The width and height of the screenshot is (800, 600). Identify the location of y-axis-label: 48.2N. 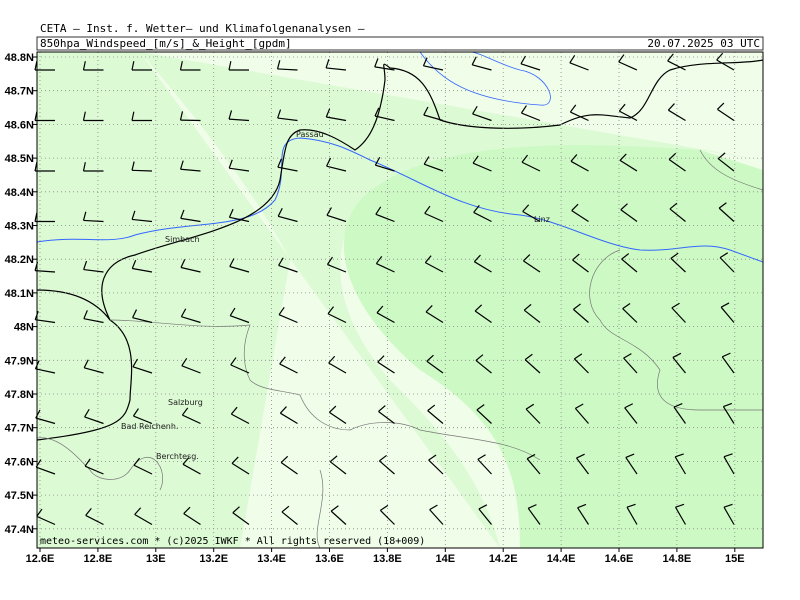
(19, 260).